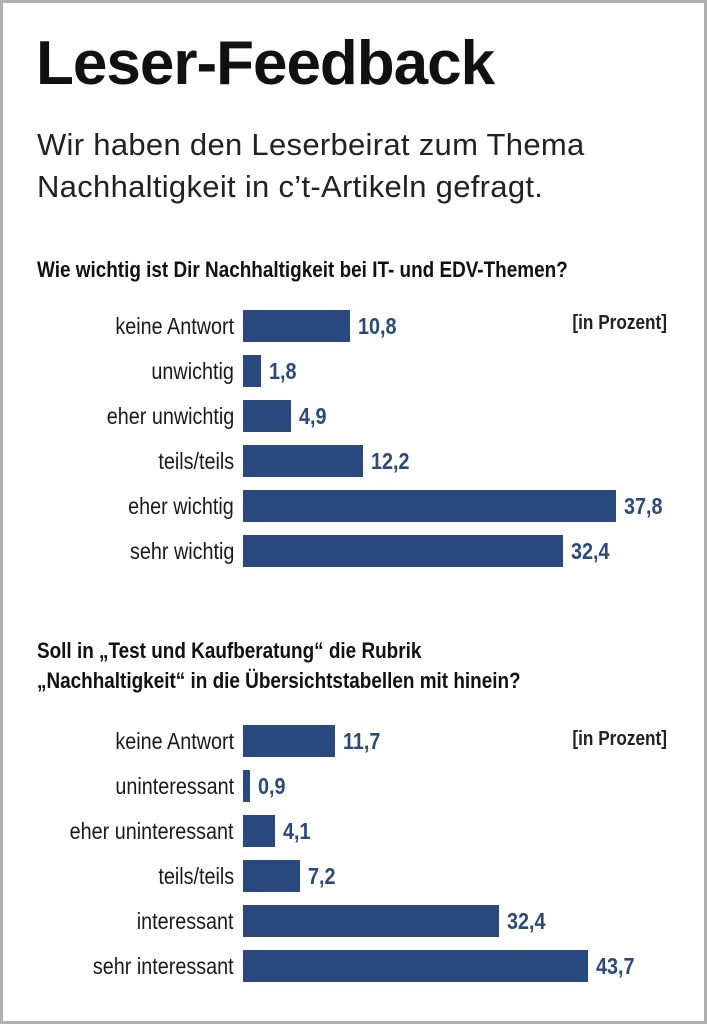  What do you see at coordinates (362, 741) in the screenshot?
I see `value-label: 11,7` at bounding box center [362, 741].